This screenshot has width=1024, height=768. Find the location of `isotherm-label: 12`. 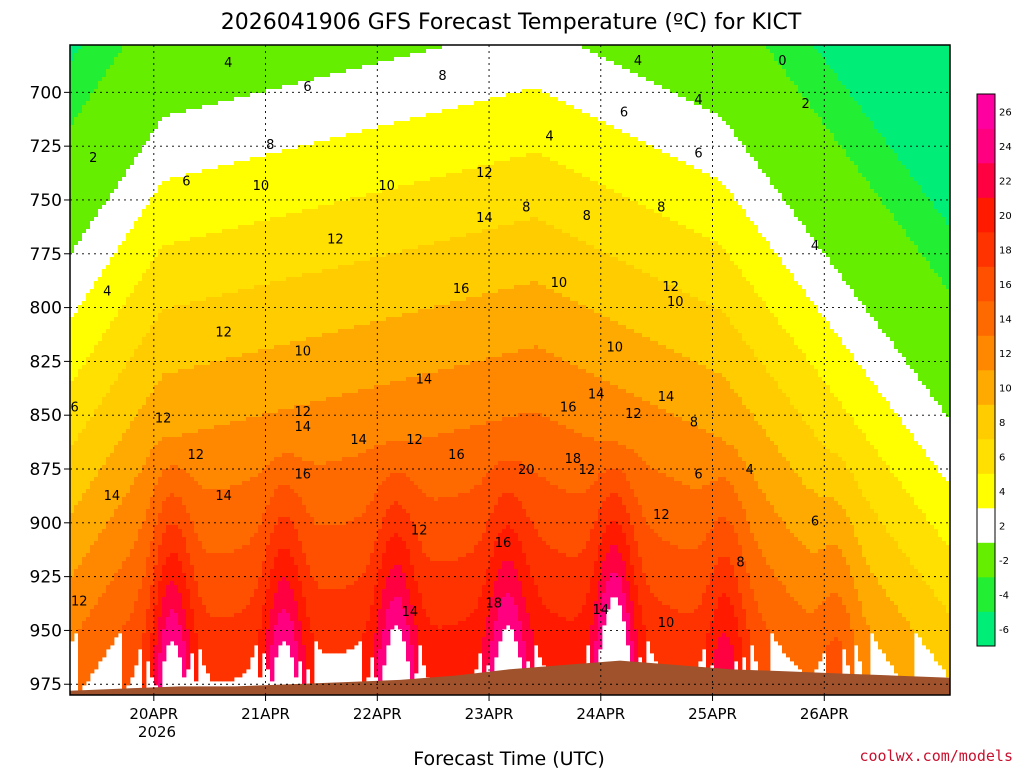

isotherm-label: 12 is located at coordinates (79, 601).